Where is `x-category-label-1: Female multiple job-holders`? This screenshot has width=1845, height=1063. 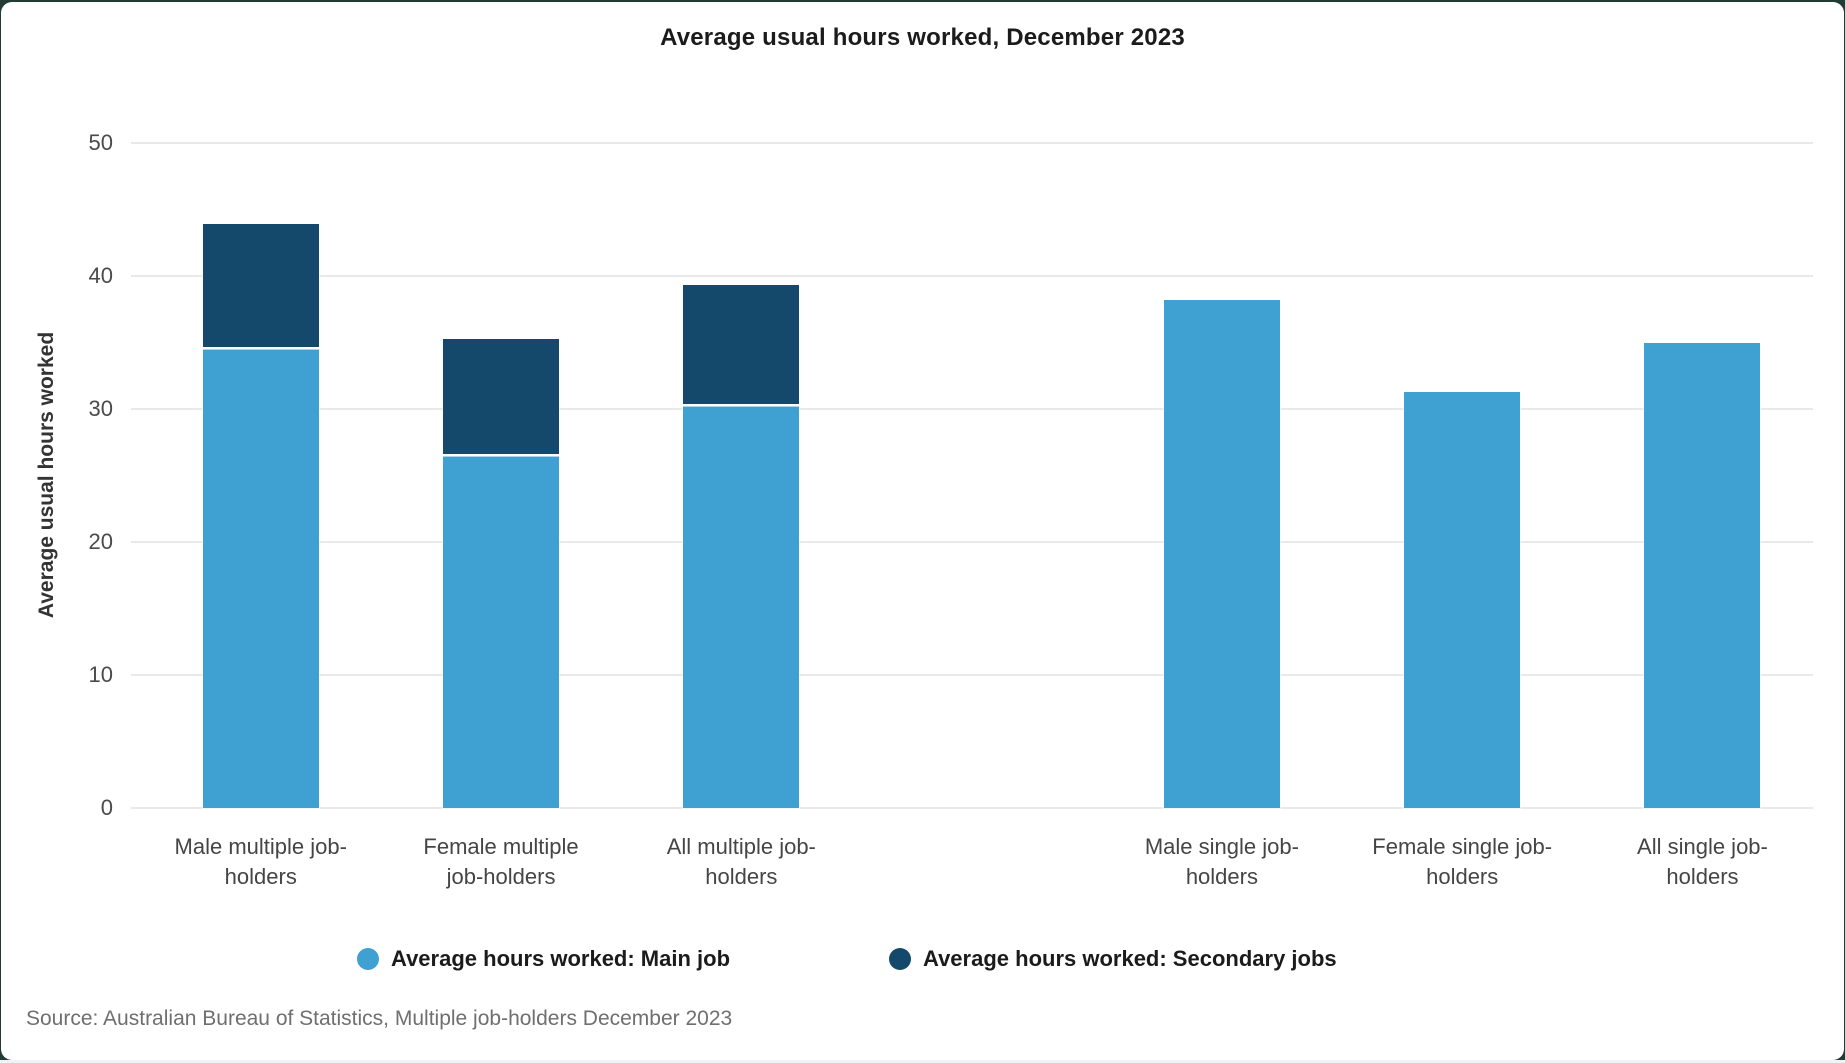 x-category-label-1: Female multiple job-holders is located at coordinates (501, 861).